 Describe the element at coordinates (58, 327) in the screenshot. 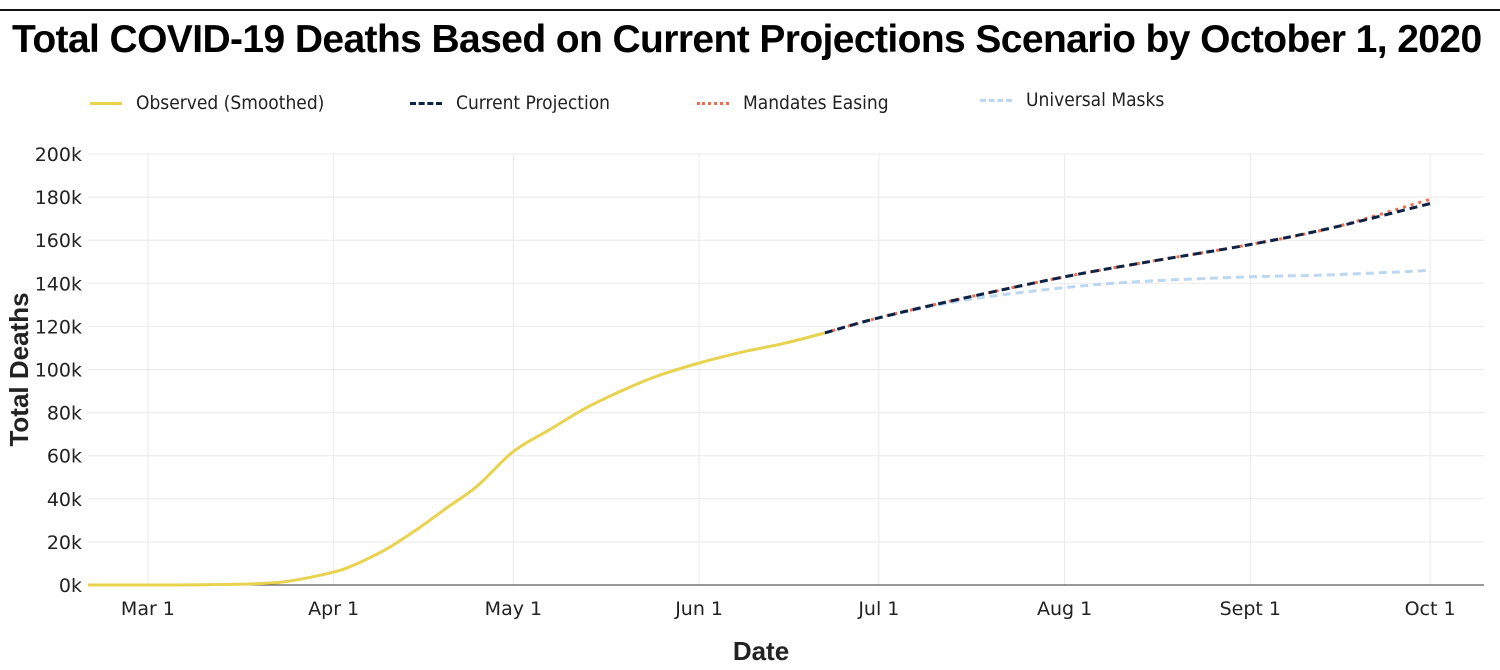

I see `y-tick-label: 120k` at that location.